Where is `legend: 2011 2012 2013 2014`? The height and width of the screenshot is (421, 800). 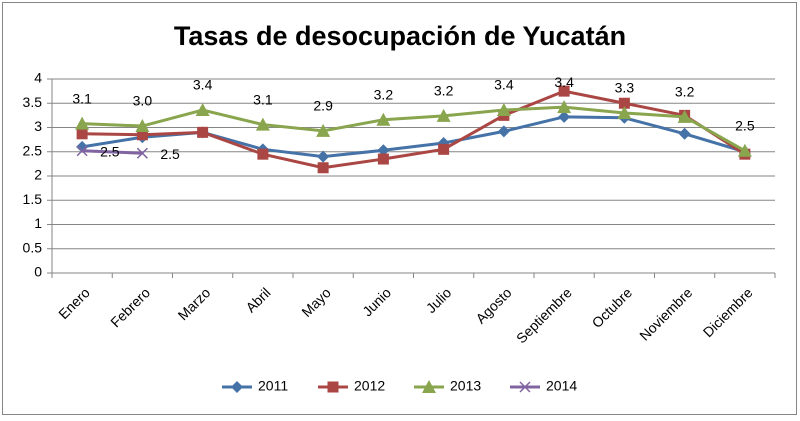 legend: 2011 2012 2013 2014 is located at coordinates (399, 386).